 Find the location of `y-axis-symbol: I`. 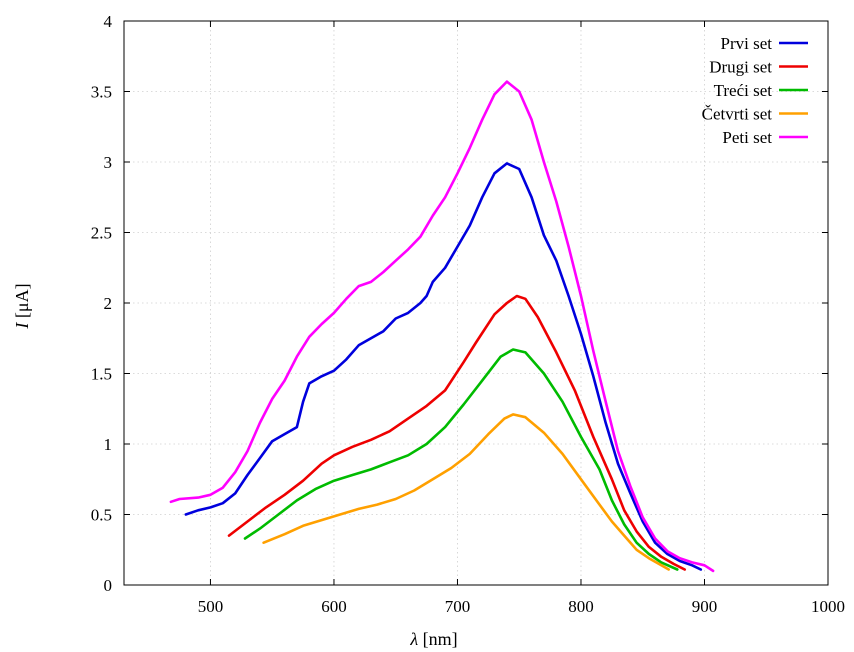

y-axis-symbol: I is located at coordinates (22, 326).